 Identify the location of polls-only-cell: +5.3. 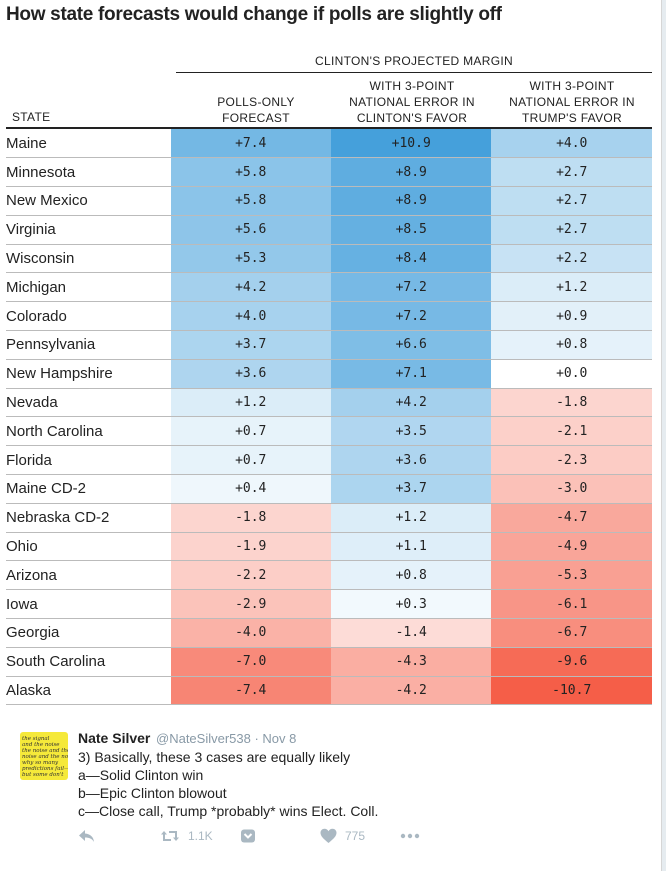
(250, 259).